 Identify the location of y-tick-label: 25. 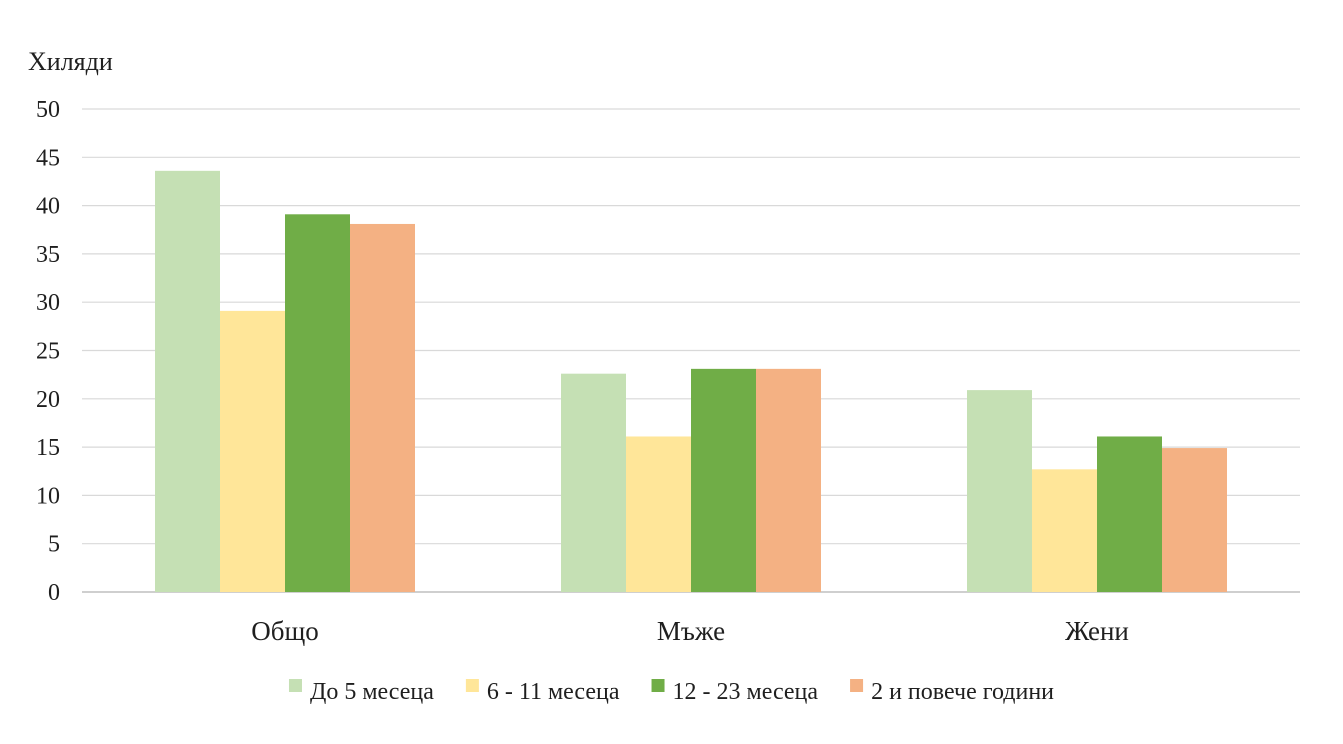
(48, 352).